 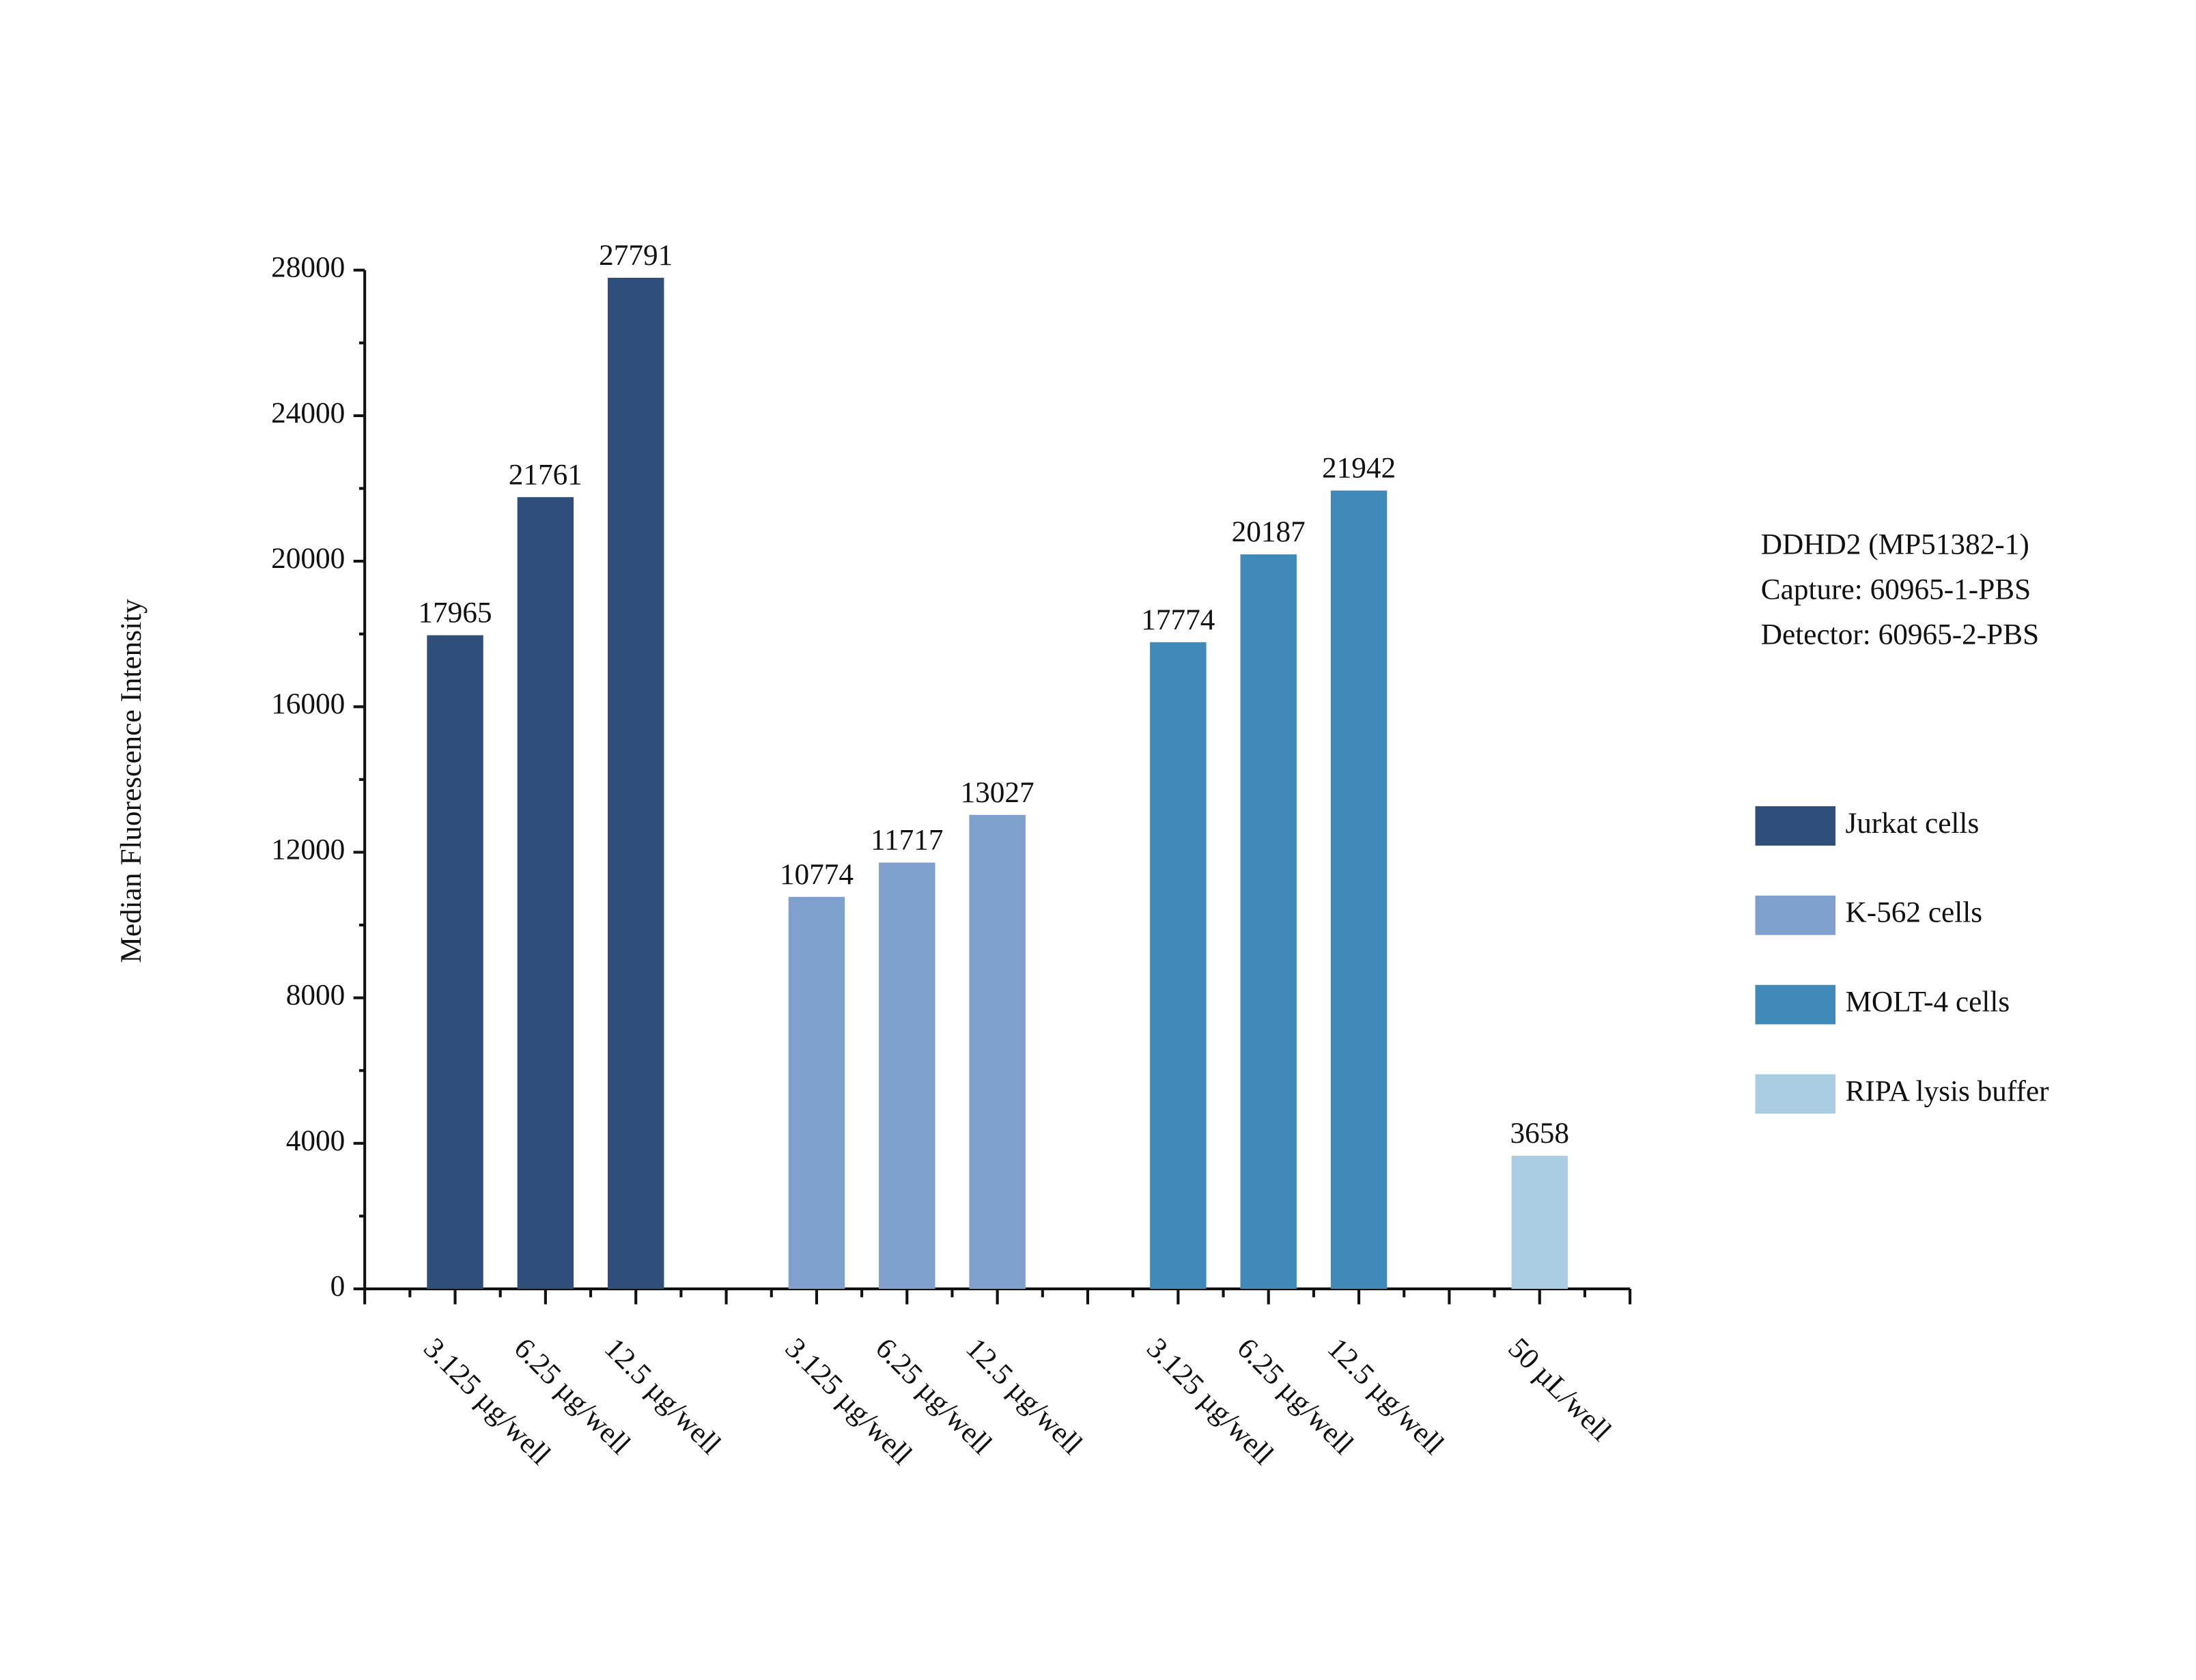 What do you see at coordinates (338, 1286) in the screenshot?
I see `y-tick-label: 0` at bounding box center [338, 1286].